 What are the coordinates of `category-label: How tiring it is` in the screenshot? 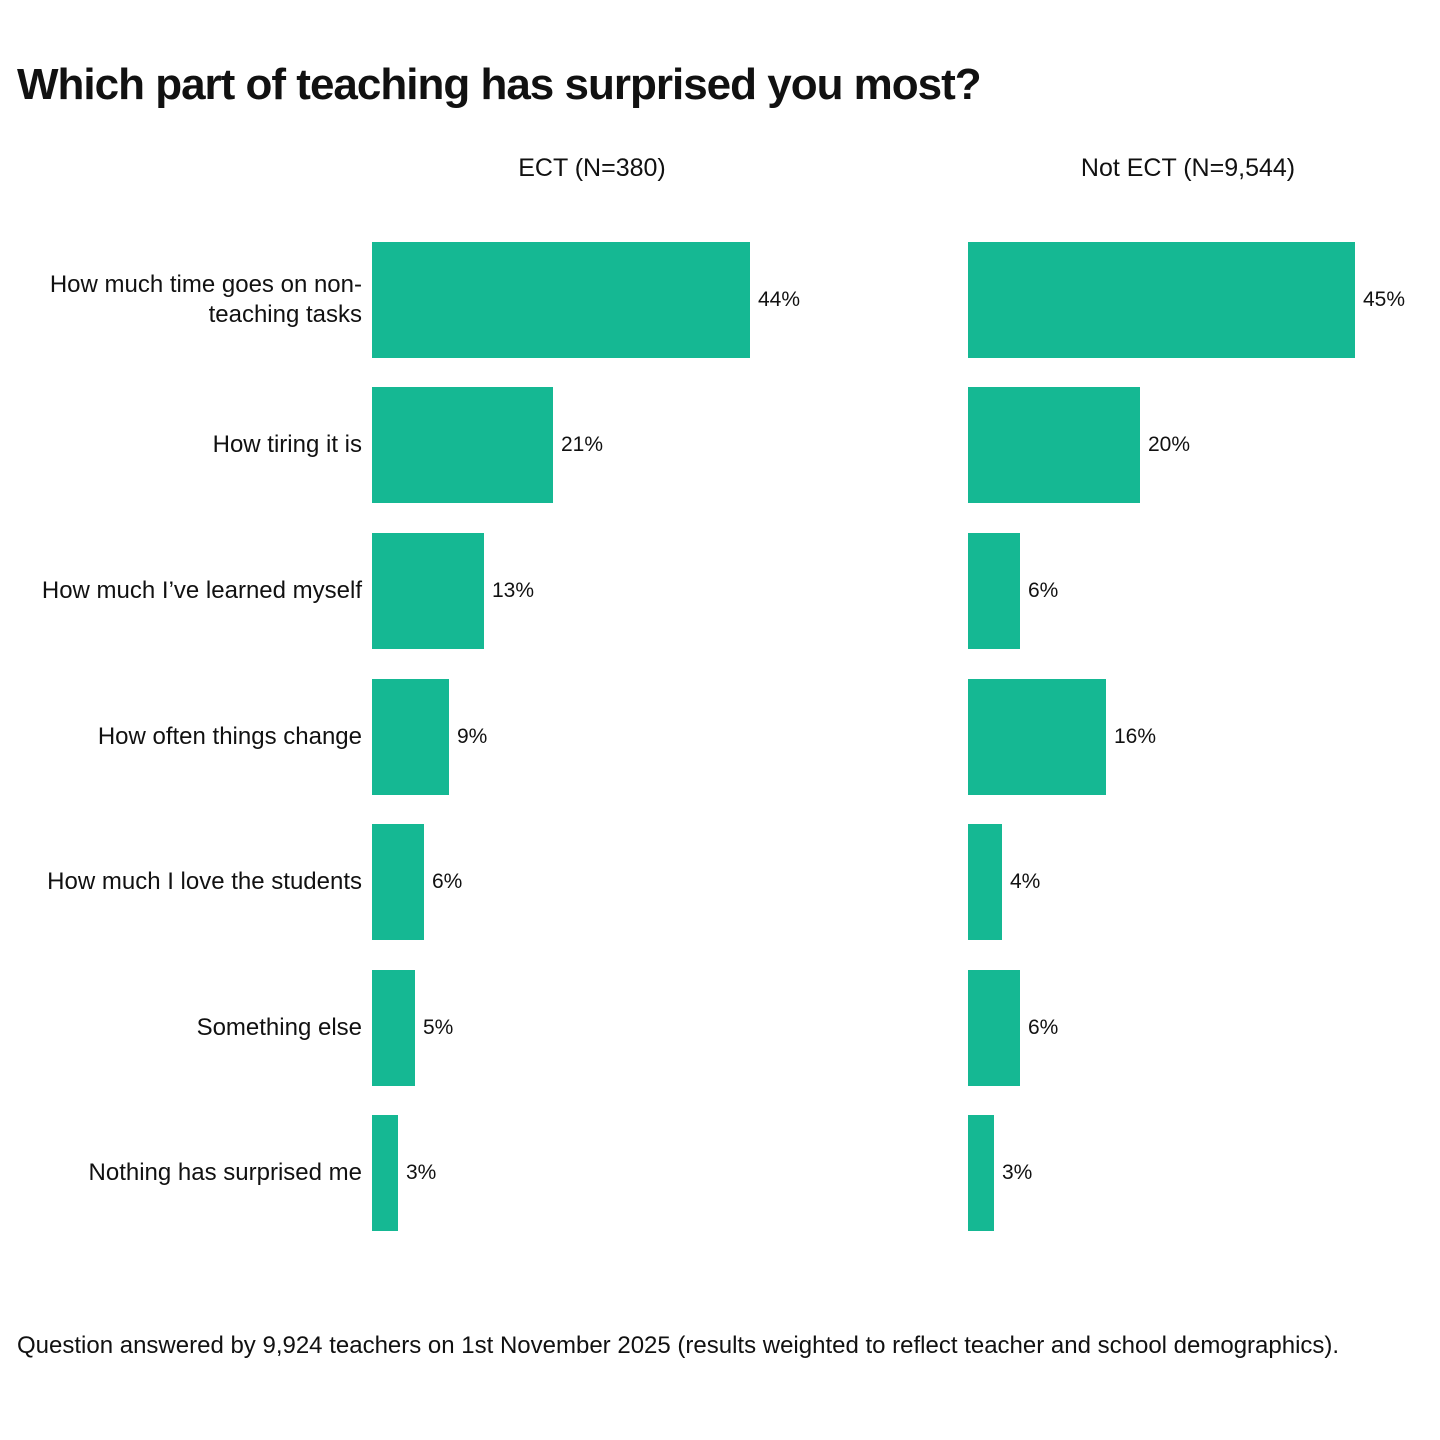 It's located at (287, 445).